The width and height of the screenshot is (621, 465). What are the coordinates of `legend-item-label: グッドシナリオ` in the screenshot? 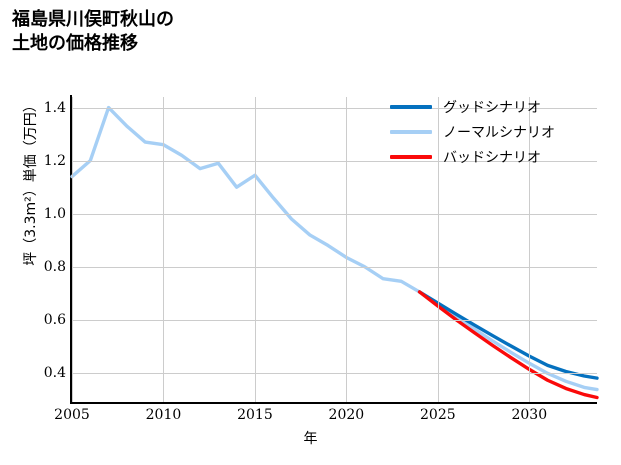 It's located at (492, 107).